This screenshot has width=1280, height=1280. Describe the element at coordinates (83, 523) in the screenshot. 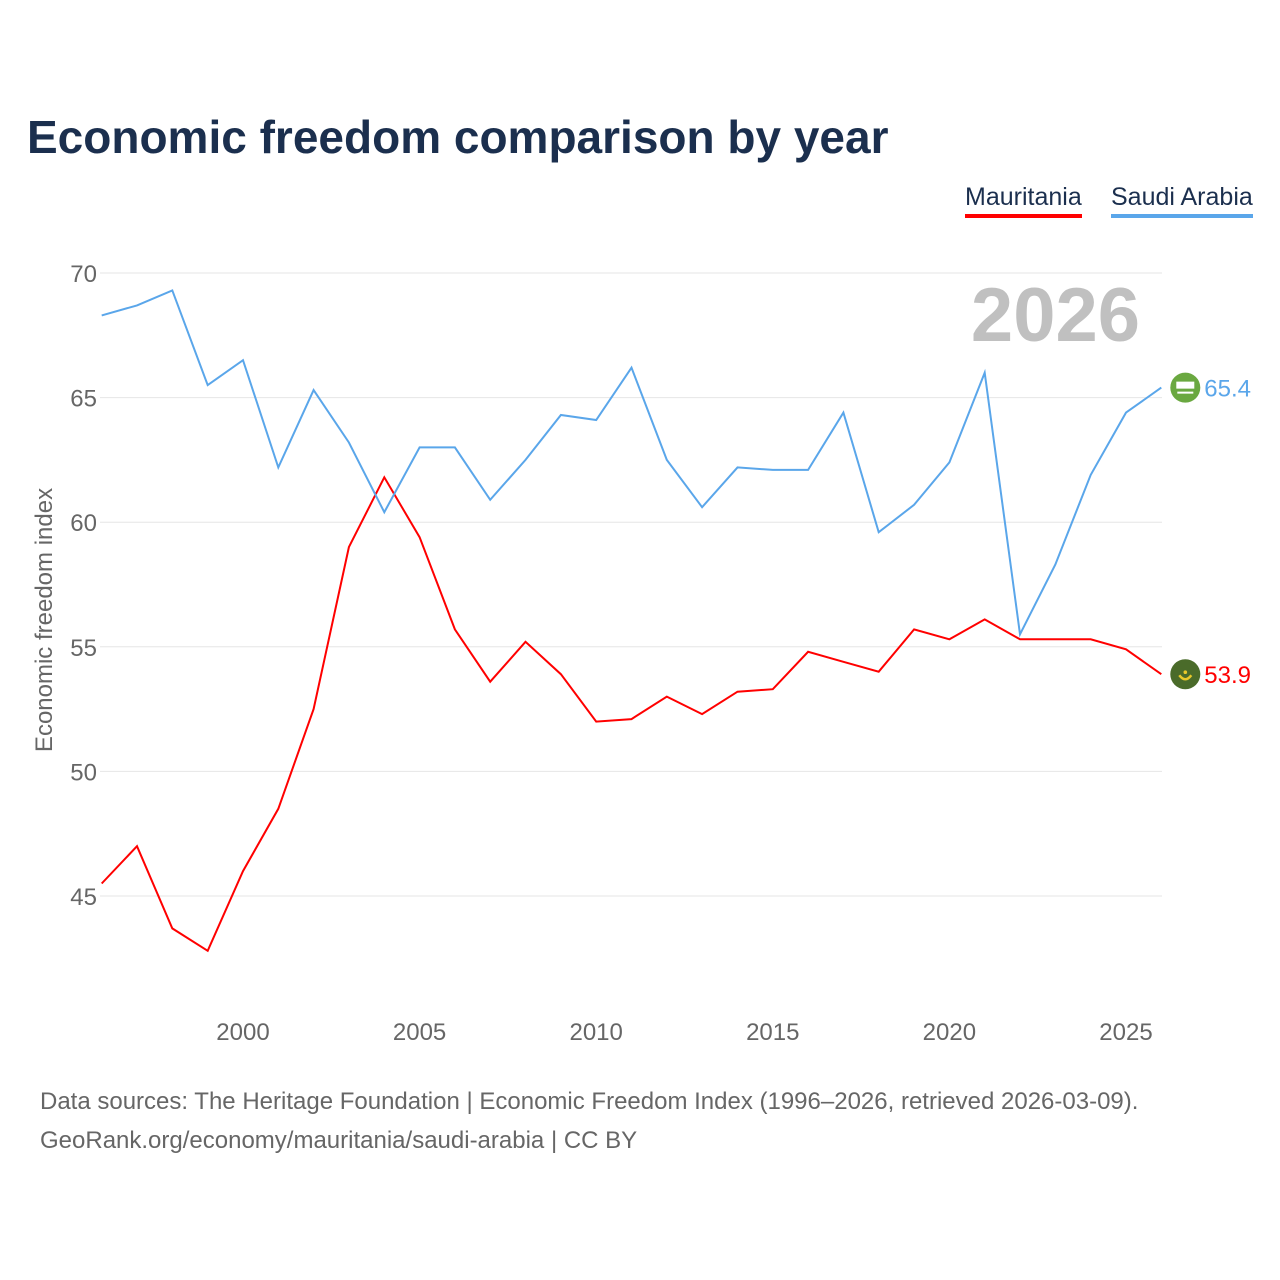

I see `y-tick-label: 60` at that location.